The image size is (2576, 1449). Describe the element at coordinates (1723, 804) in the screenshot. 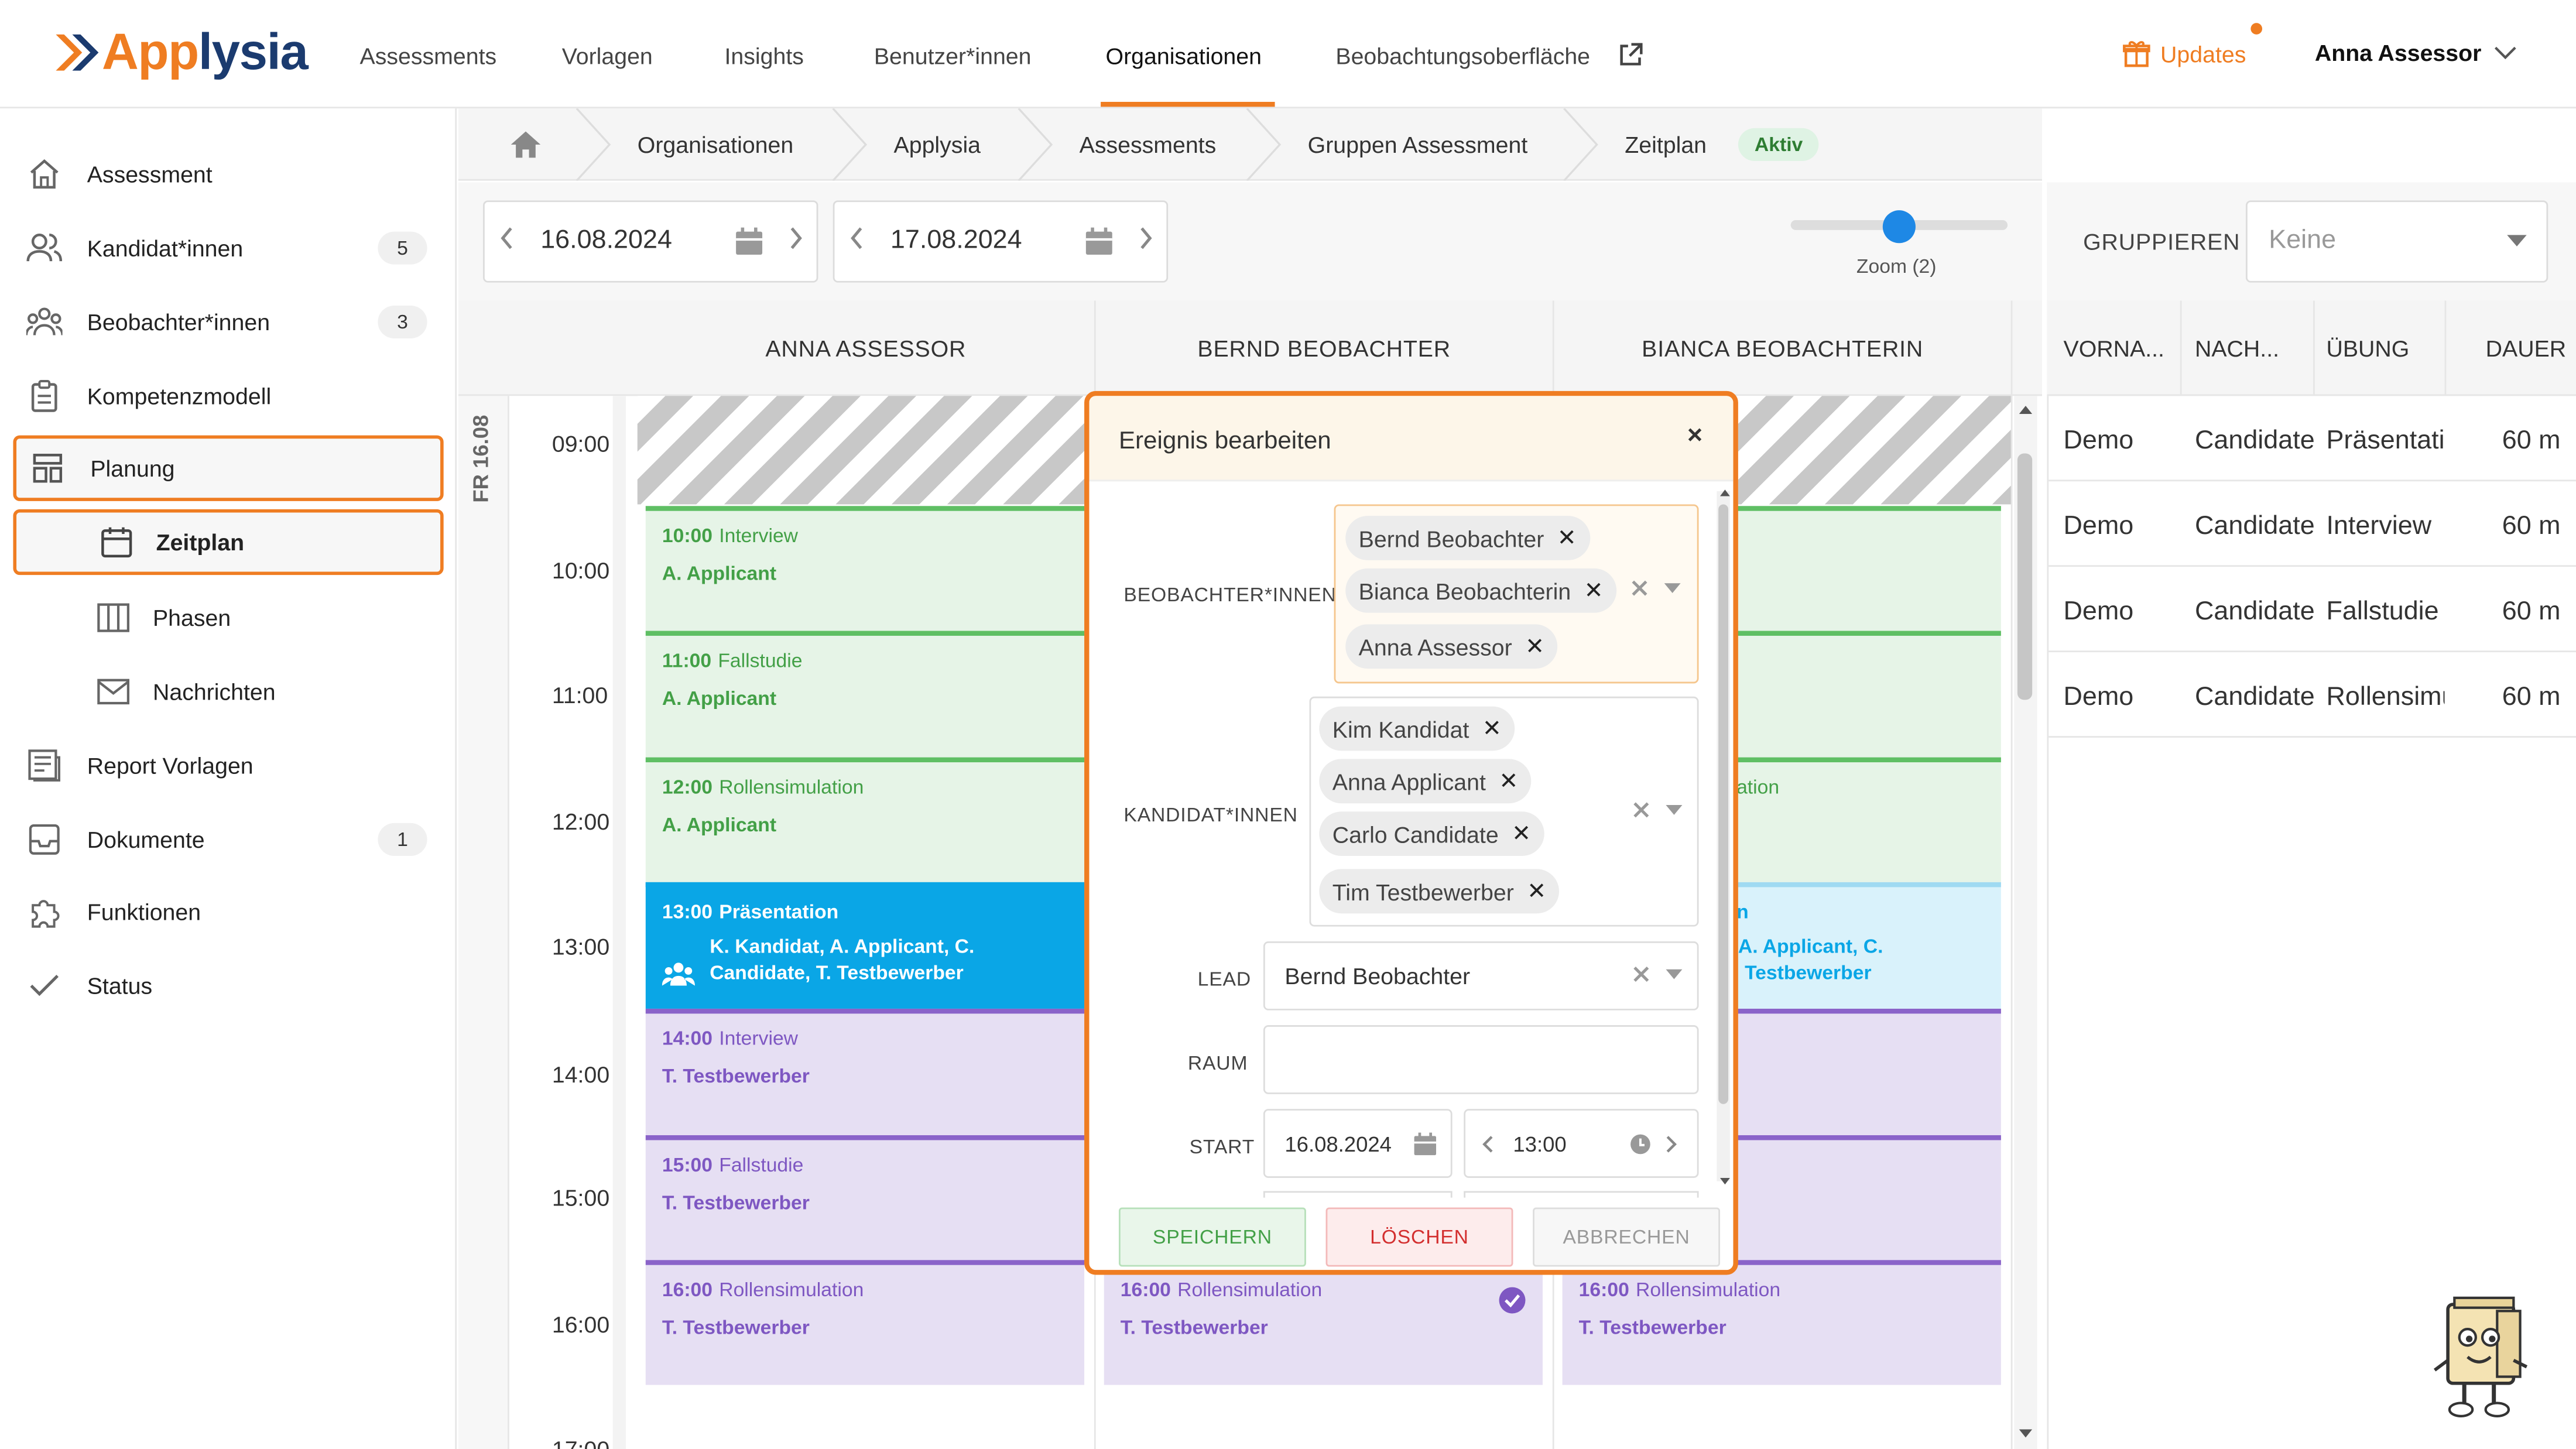

I see `dialog-scrollbar-thumb` at that location.